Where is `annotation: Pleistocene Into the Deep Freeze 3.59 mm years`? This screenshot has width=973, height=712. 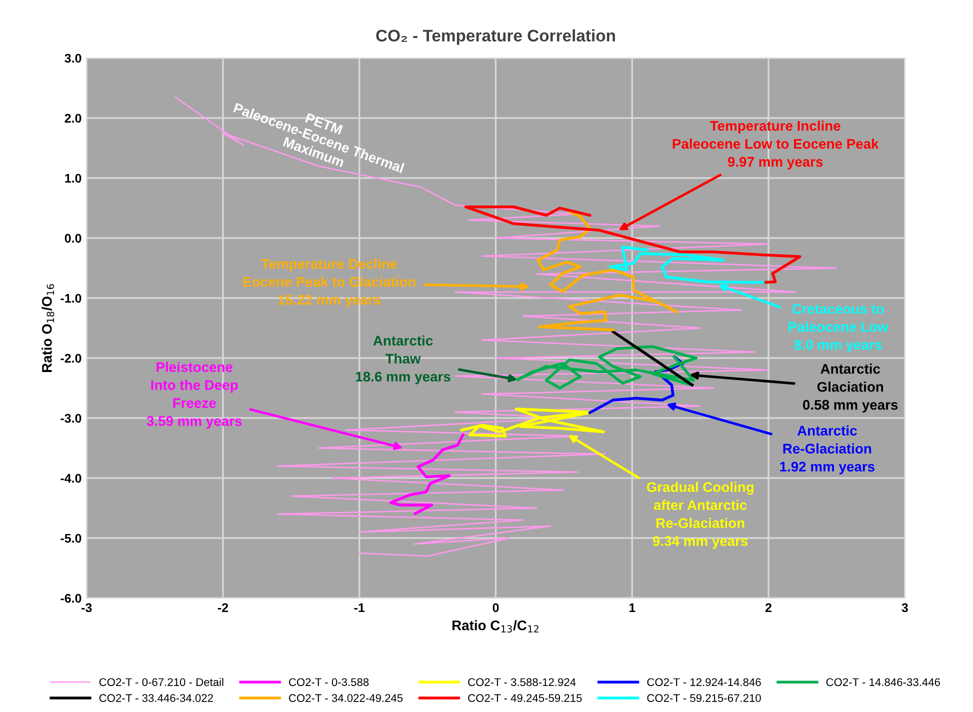
annotation: Pleistocene Into the Deep Freeze 3.59 mm years is located at coordinates (194, 395).